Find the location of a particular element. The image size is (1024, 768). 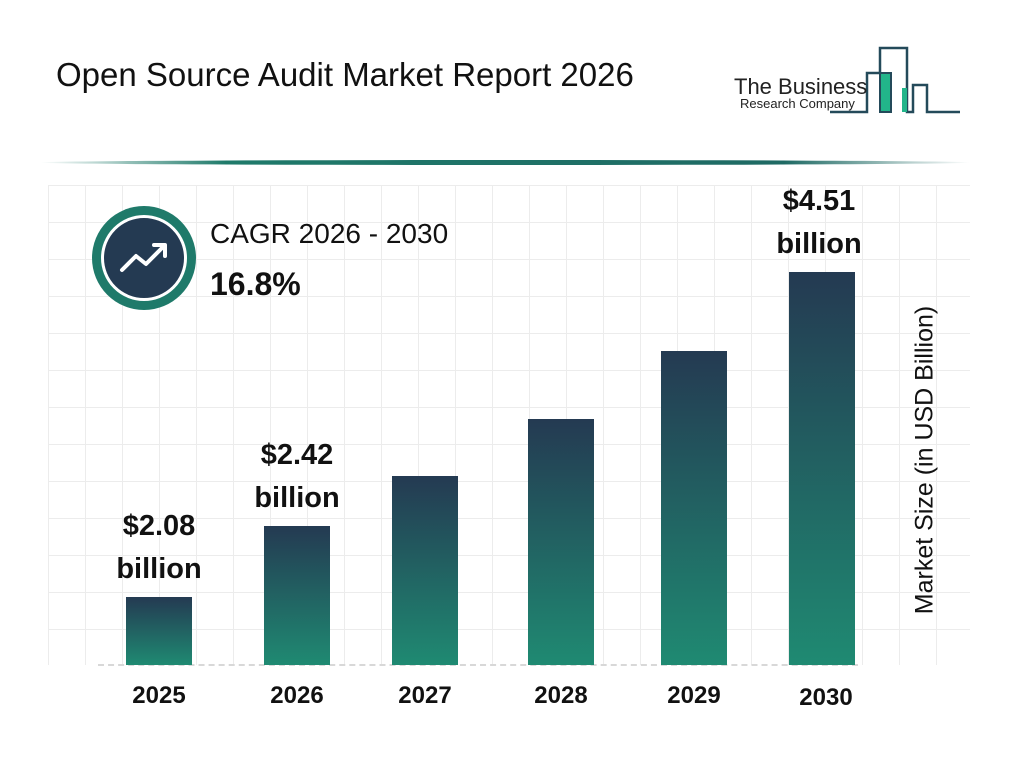

x-tick-label: 2030 is located at coordinates (826, 697).